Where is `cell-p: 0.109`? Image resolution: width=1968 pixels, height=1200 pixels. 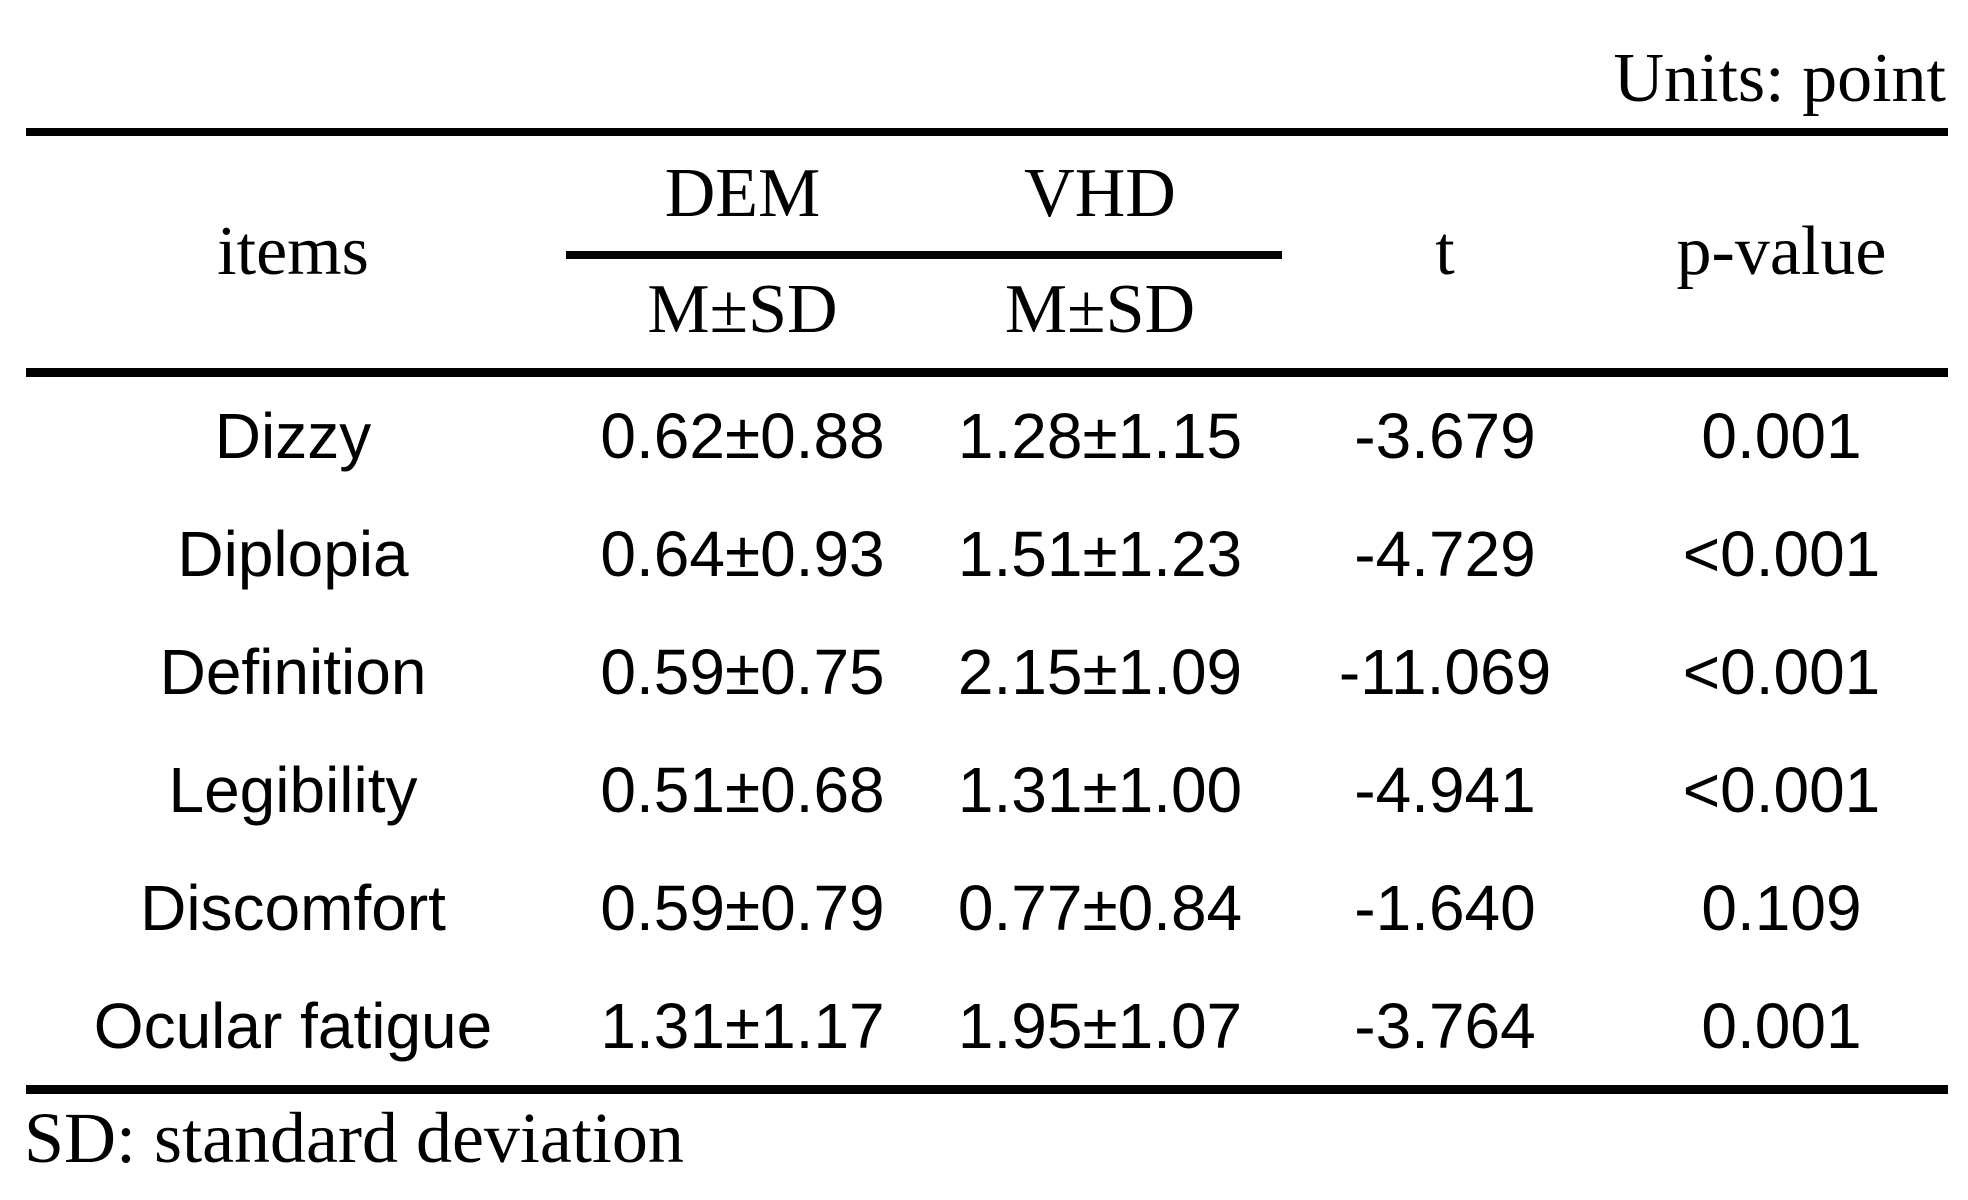 cell-p: 0.109 is located at coordinates (1781, 908).